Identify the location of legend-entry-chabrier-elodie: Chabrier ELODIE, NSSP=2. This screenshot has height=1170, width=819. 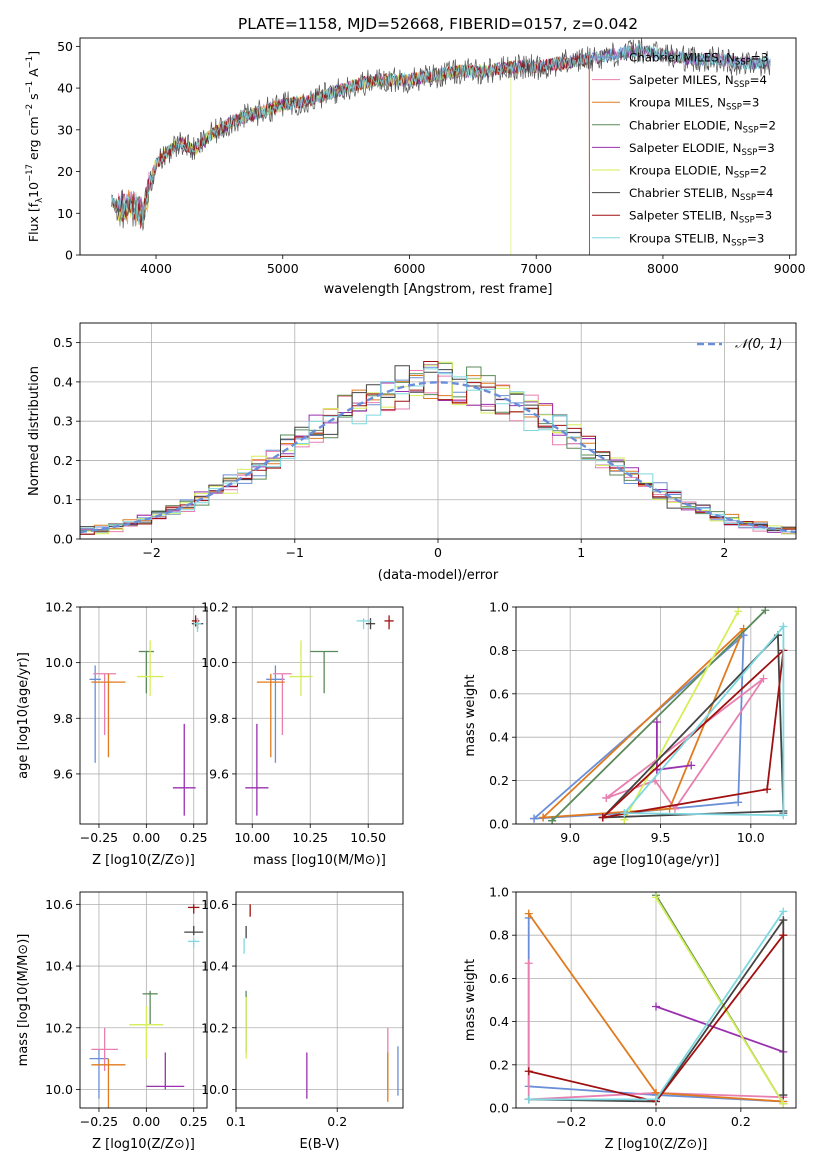
(702, 126).